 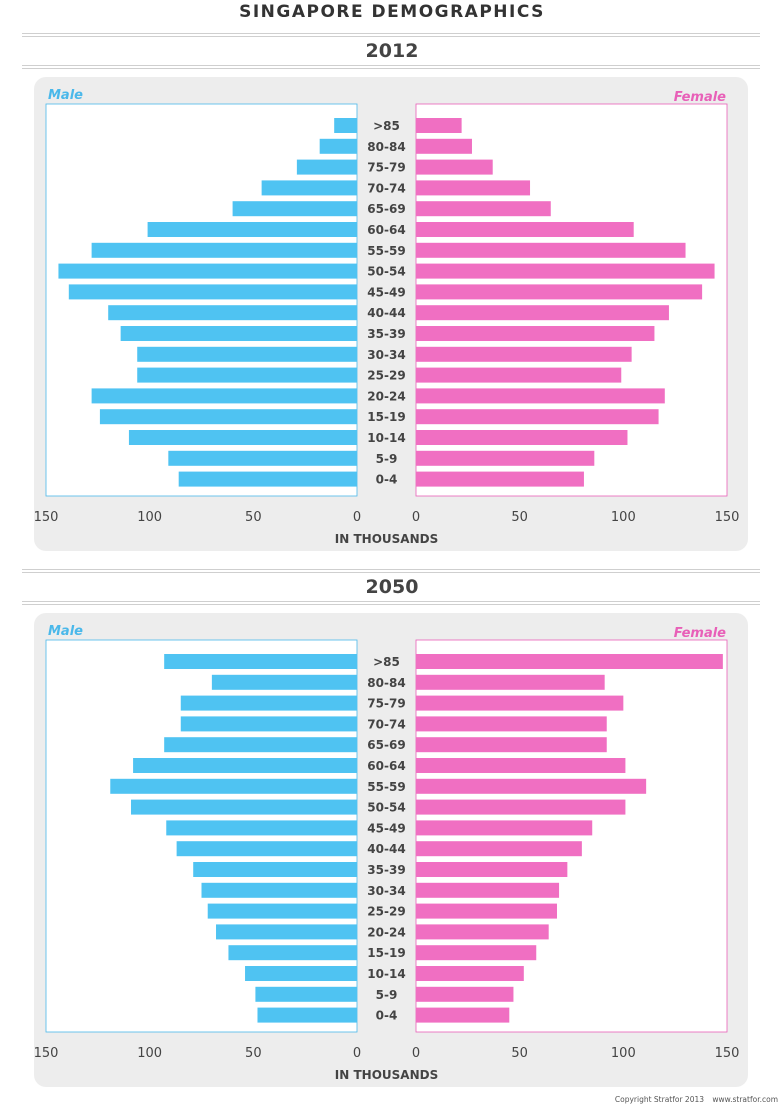 What do you see at coordinates (623, 517) in the screenshot?
I see `tick-female-100: 100` at bounding box center [623, 517].